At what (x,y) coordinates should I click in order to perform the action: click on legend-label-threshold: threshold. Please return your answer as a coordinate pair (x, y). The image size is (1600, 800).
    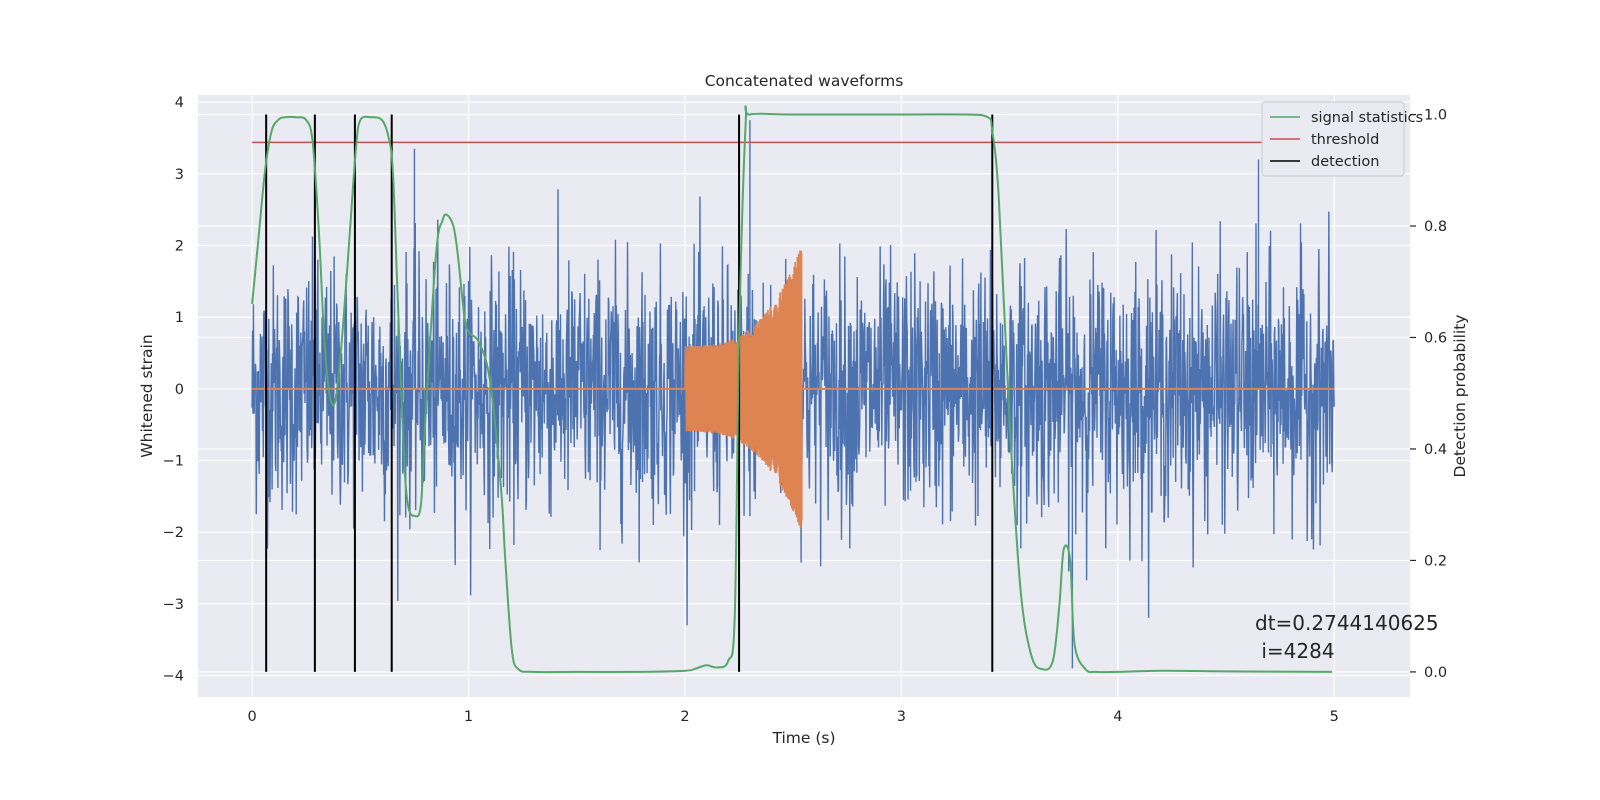
    Looking at the image, I should click on (1345, 140).